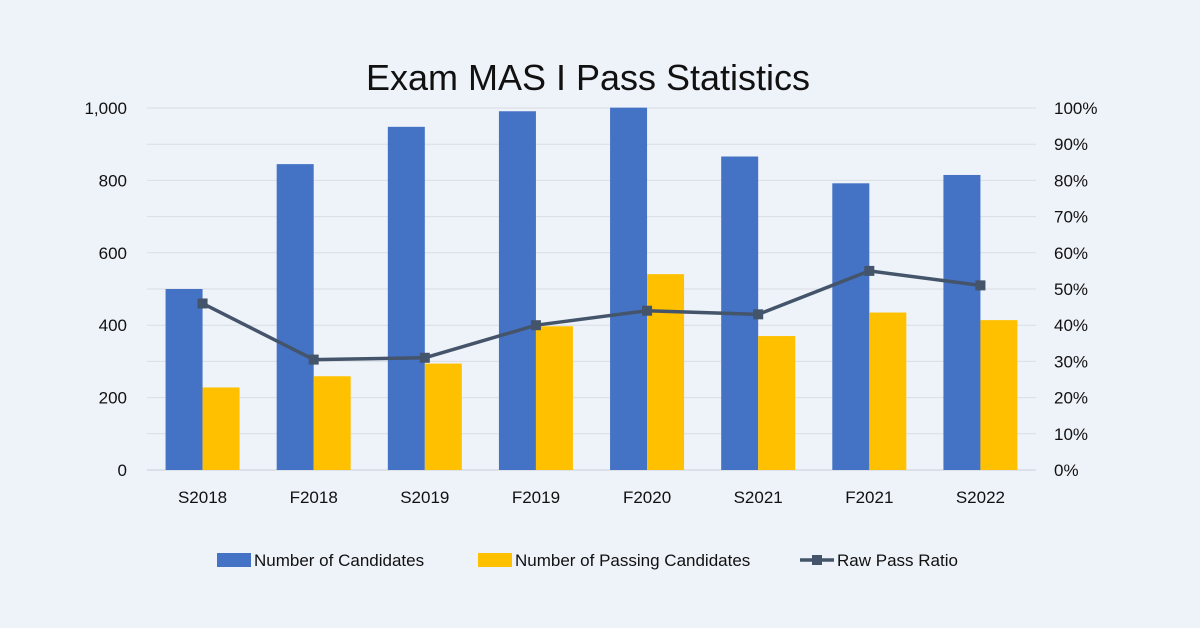  Describe the element at coordinates (105, 108) in the screenshot. I see `left-axis-tick-label: 1,000` at that location.